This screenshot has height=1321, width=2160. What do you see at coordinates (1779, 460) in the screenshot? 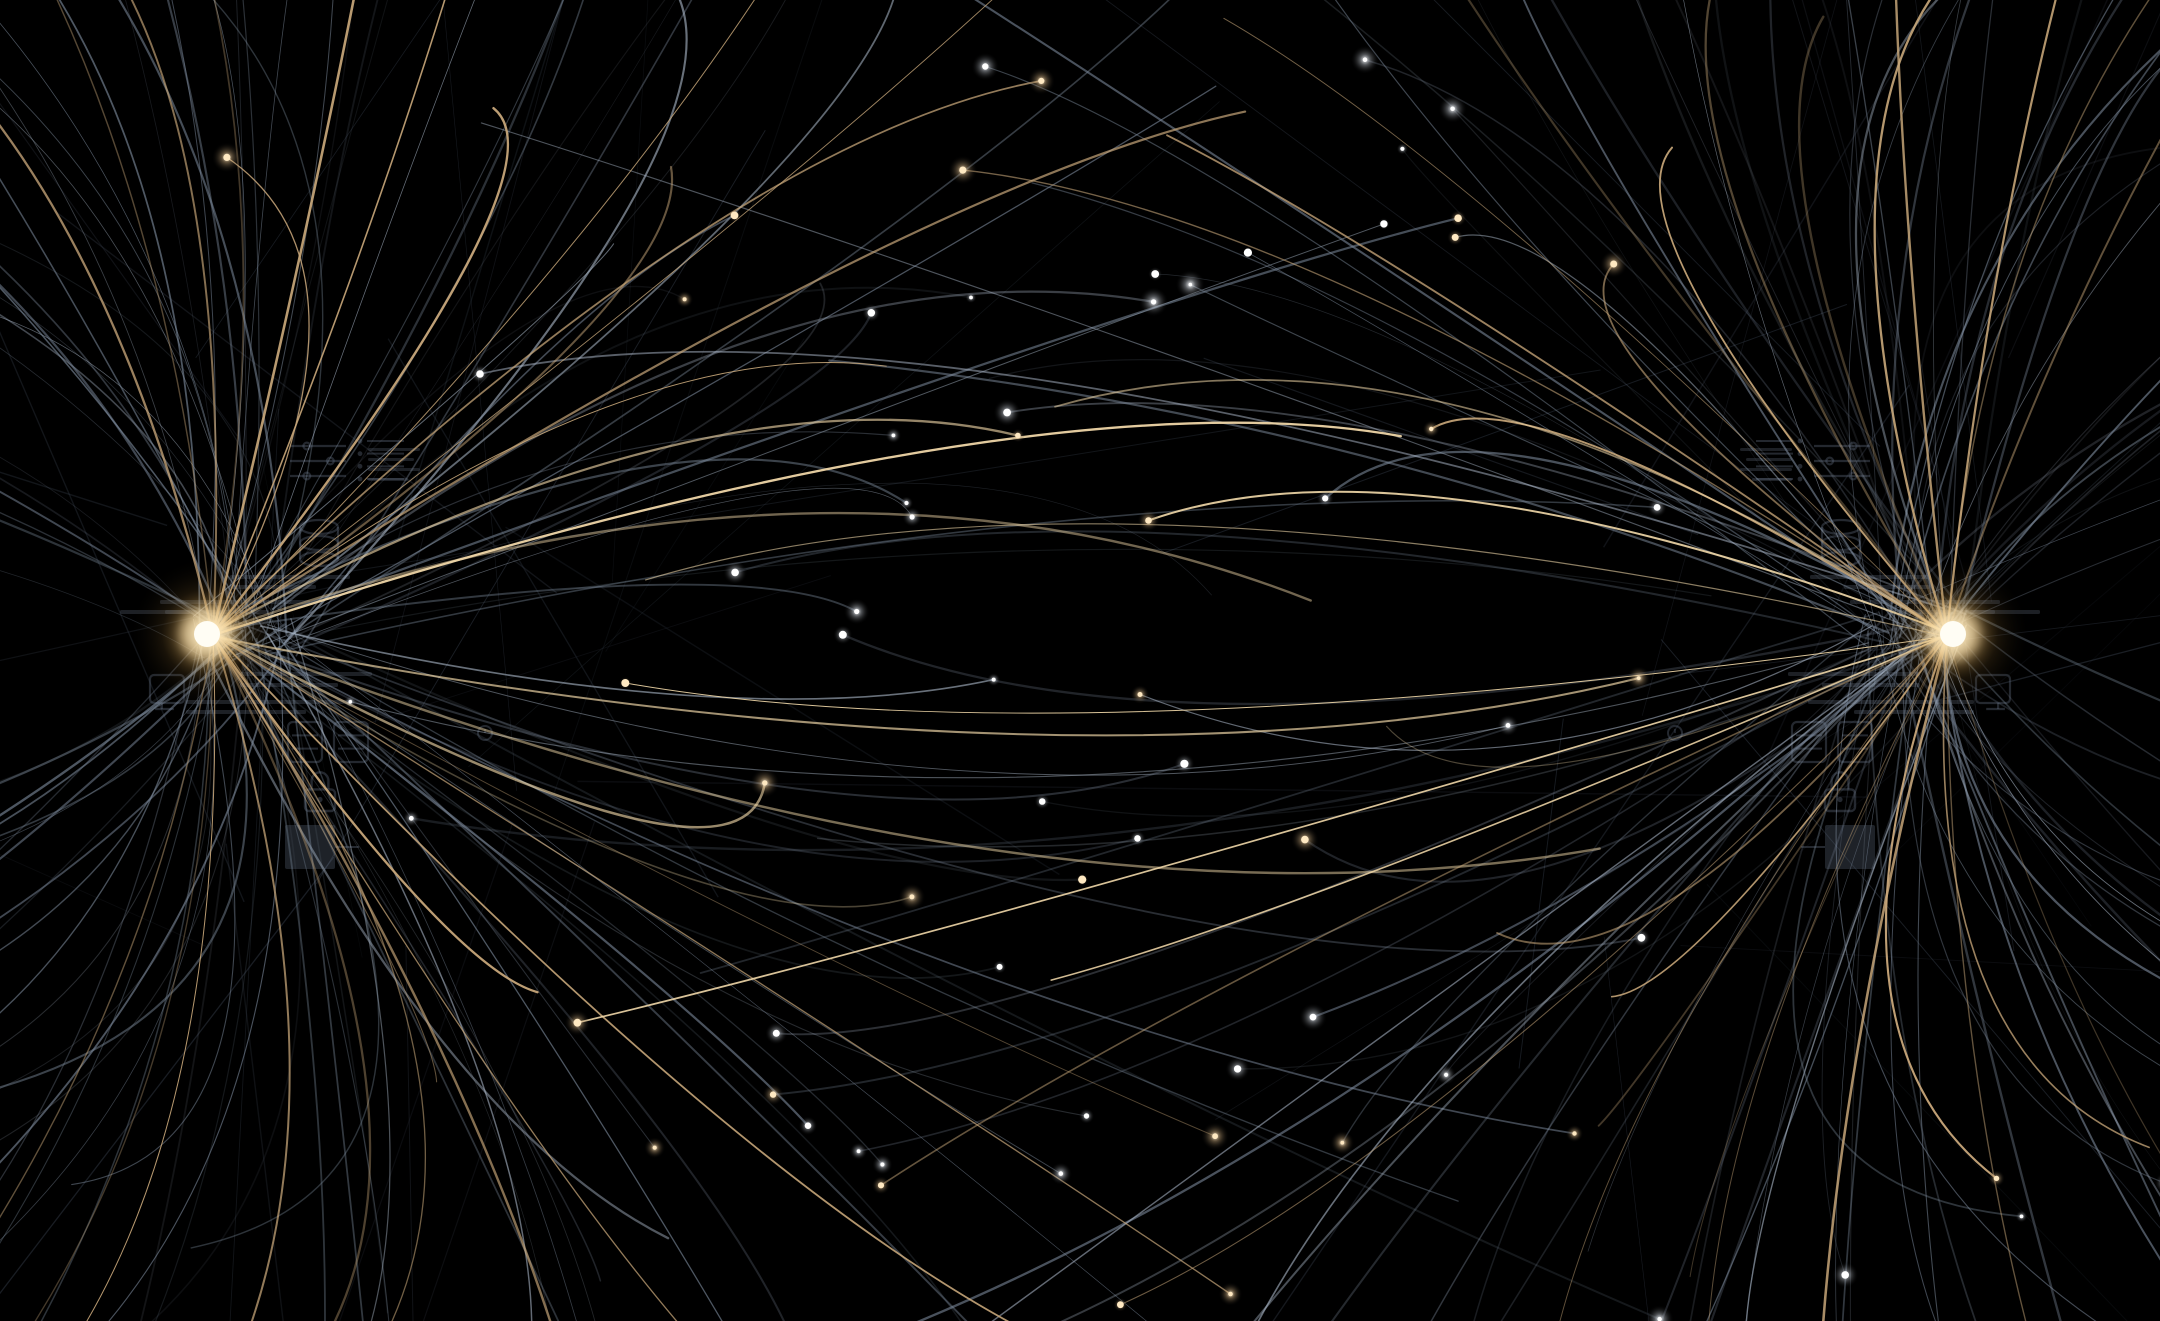
I see `list-rows-icon` at bounding box center [1779, 460].